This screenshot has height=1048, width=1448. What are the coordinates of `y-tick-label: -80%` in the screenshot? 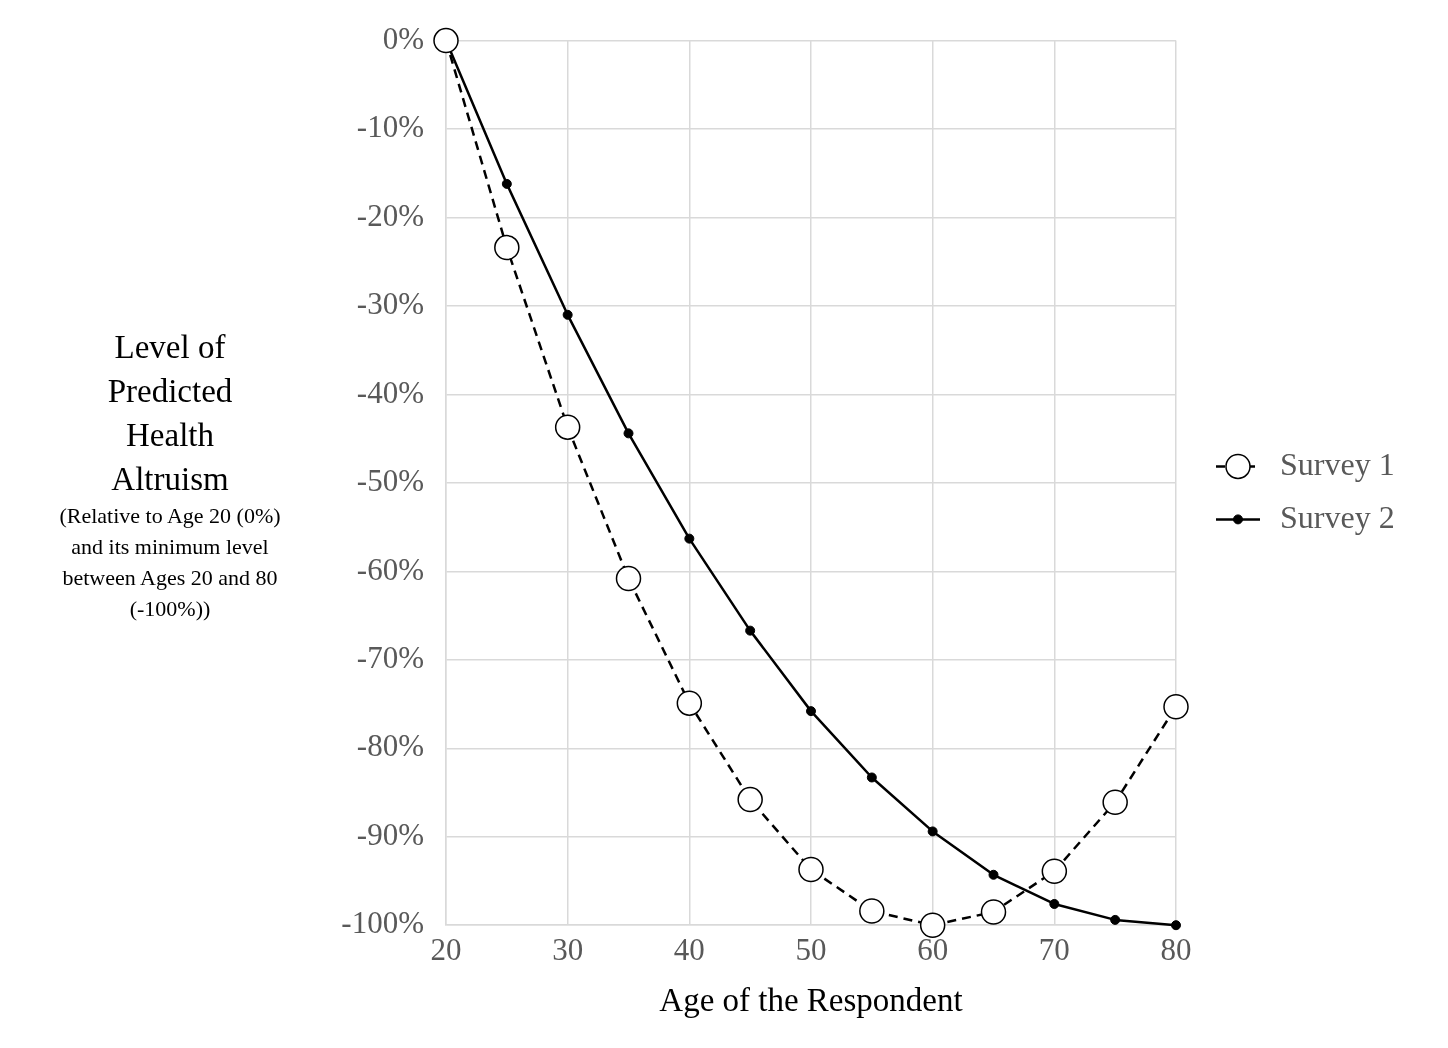 It's located at (390, 746).